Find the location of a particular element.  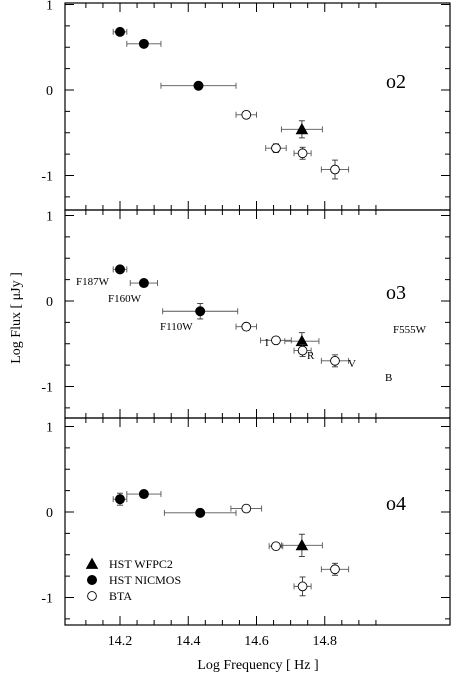

panel-o3-y-tick-label: 1 is located at coordinates (49, 217).